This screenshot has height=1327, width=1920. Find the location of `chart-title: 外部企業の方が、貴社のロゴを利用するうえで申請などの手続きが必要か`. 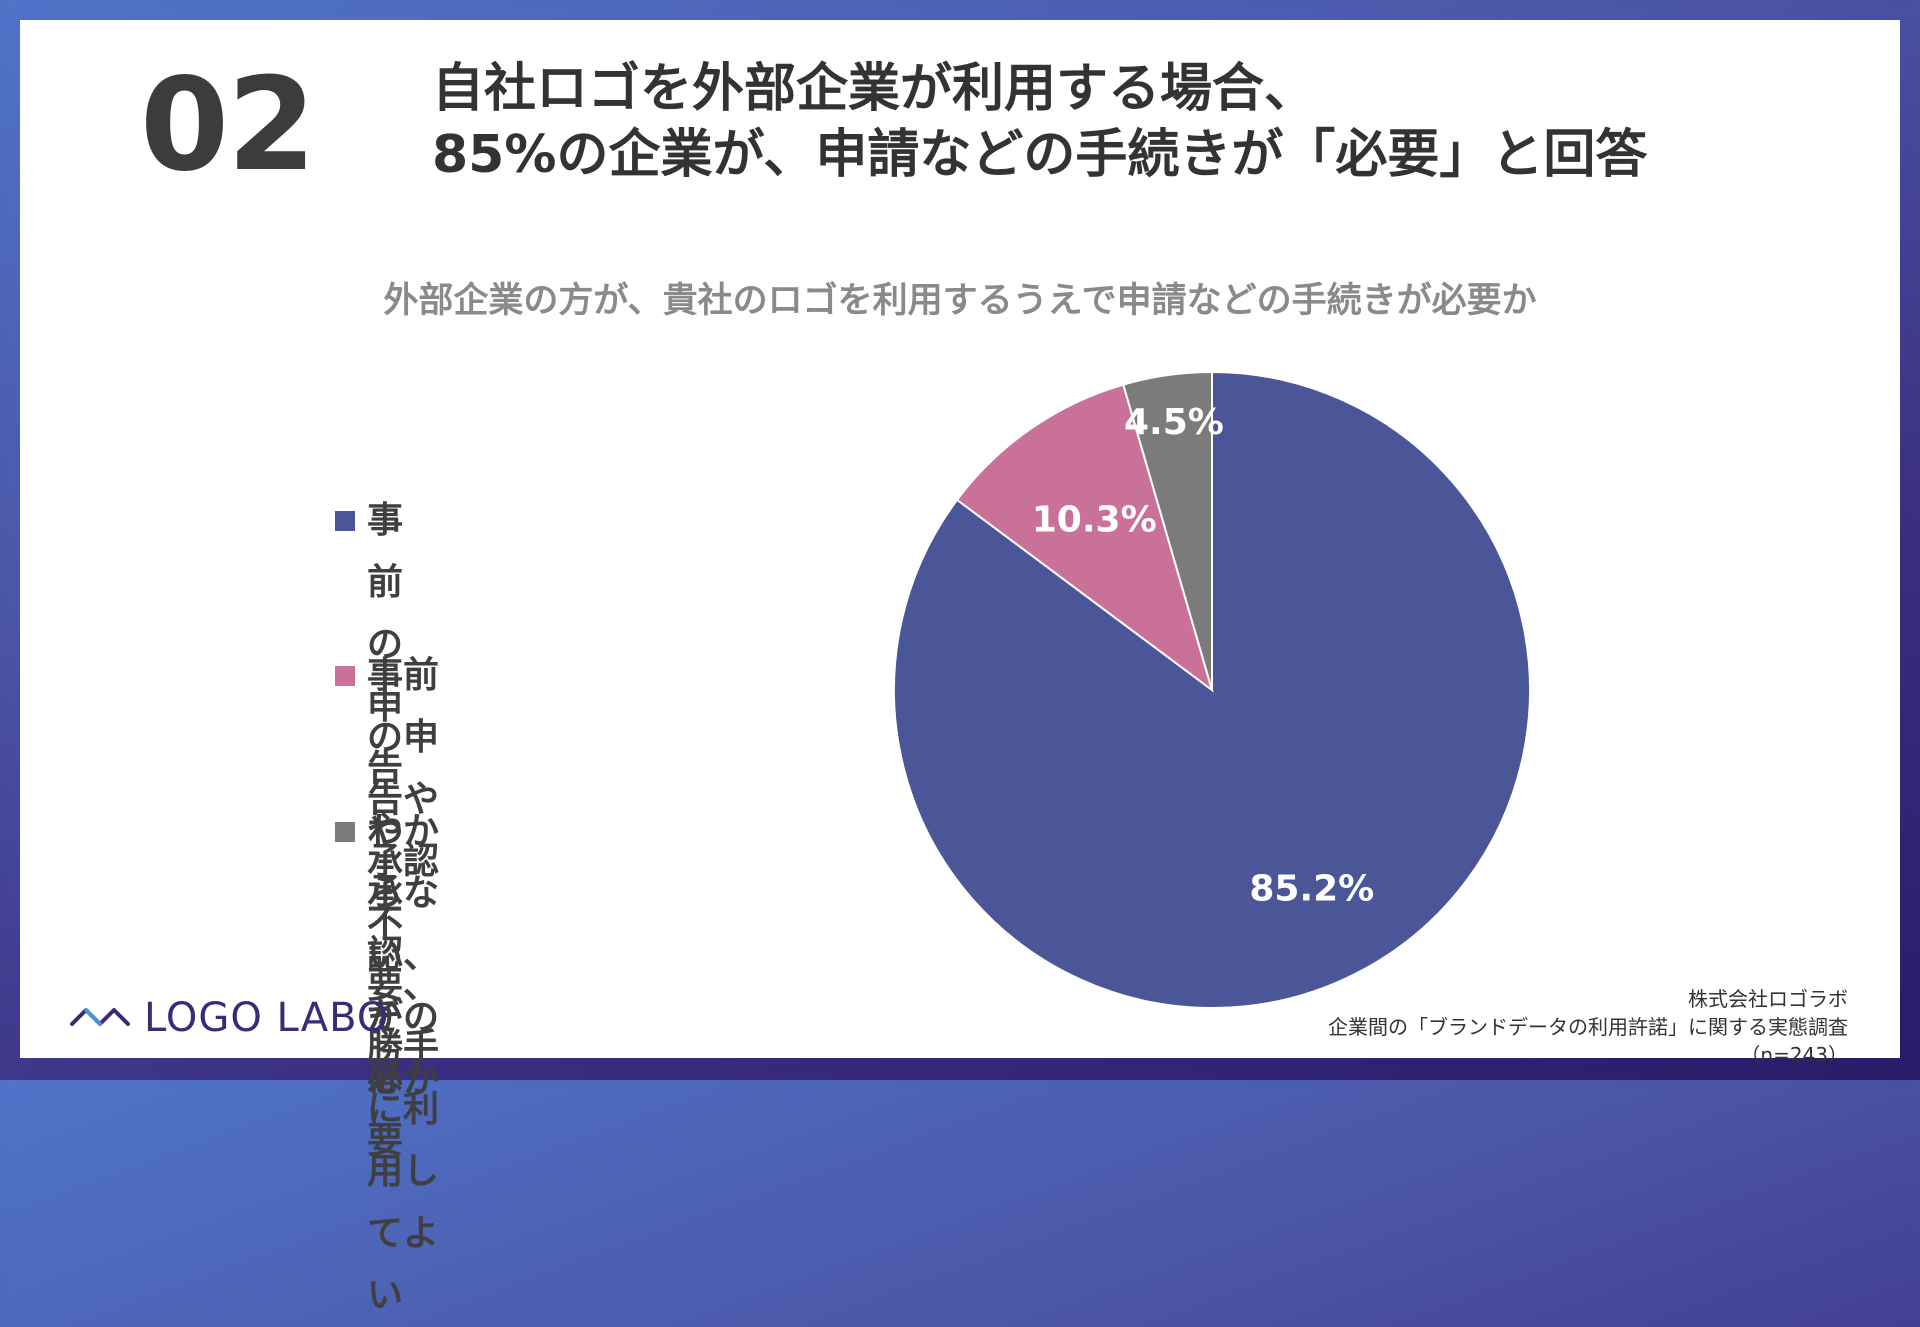

chart-title: 外部企業の方が、貴社のロゴを利用するうえで申請などの手続きが必要か is located at coordinates (960, 301).